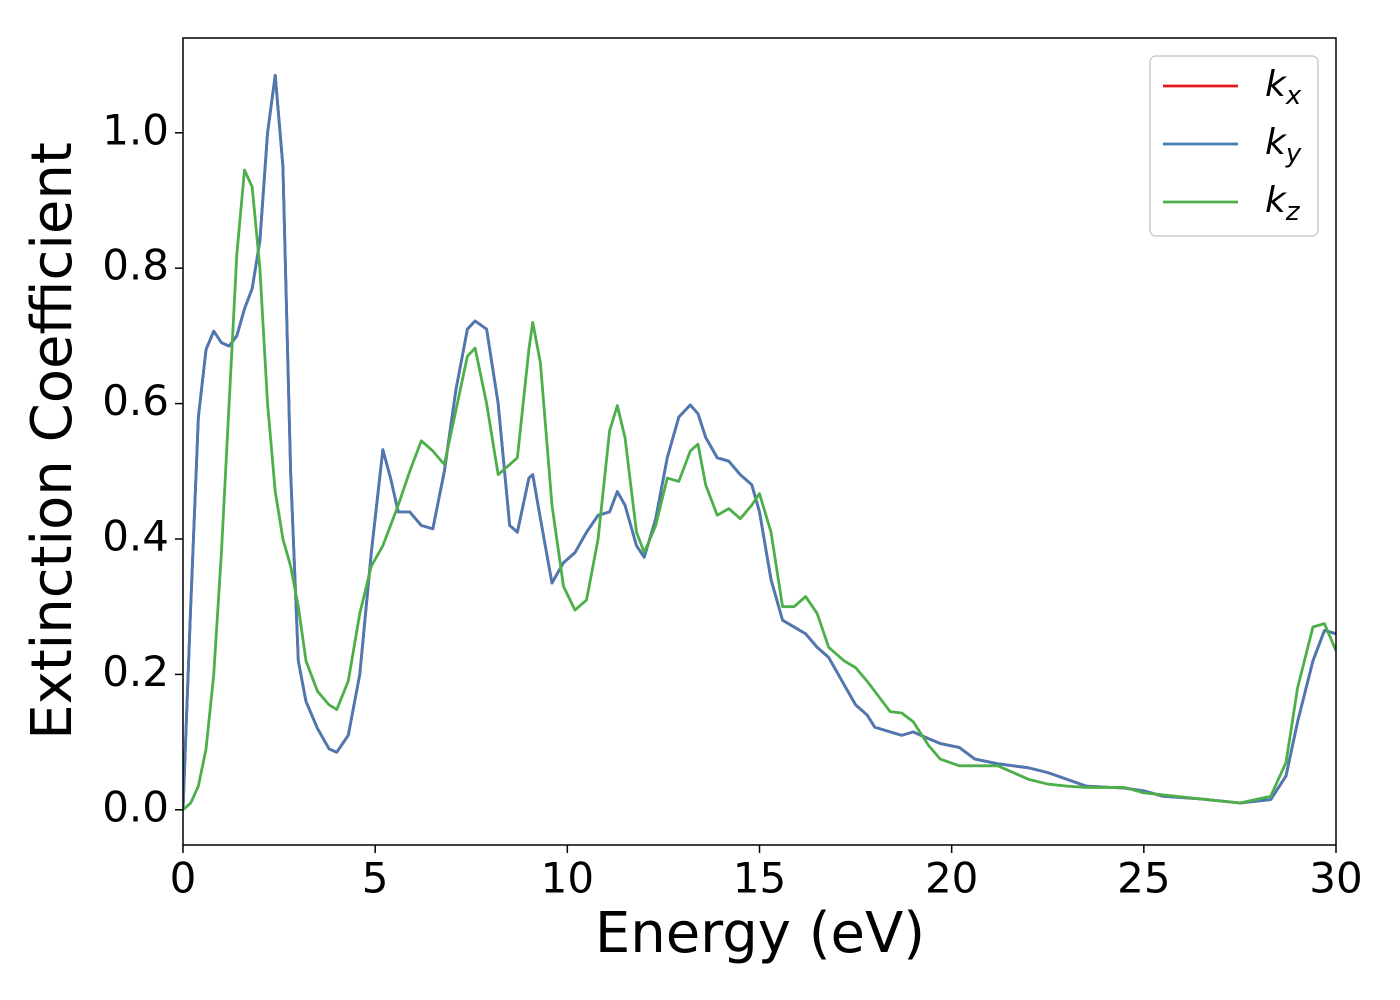 This screenshot has height=1000, width=1400. I want to click on legend-label: kx, so click(1283, 87).